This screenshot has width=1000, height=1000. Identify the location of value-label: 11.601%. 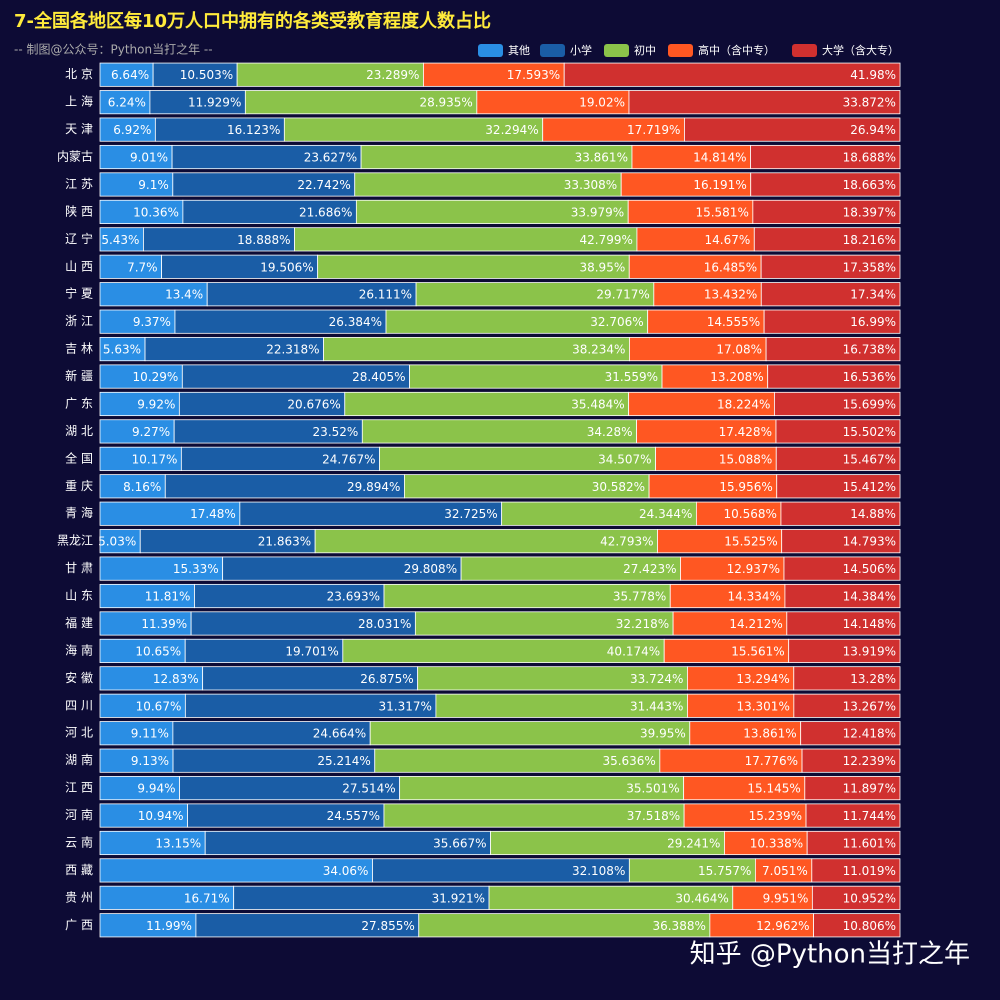
(869, 843).